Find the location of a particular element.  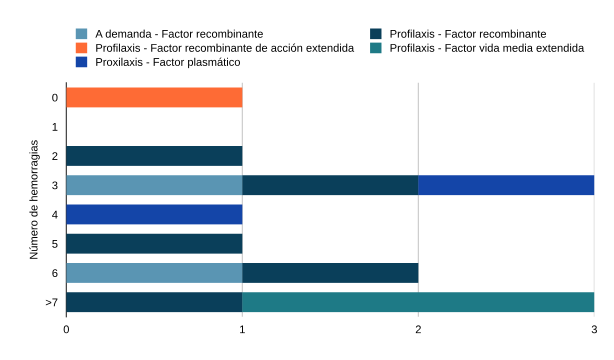

y-tick-label: >7 is located at coordinates (52, 302).